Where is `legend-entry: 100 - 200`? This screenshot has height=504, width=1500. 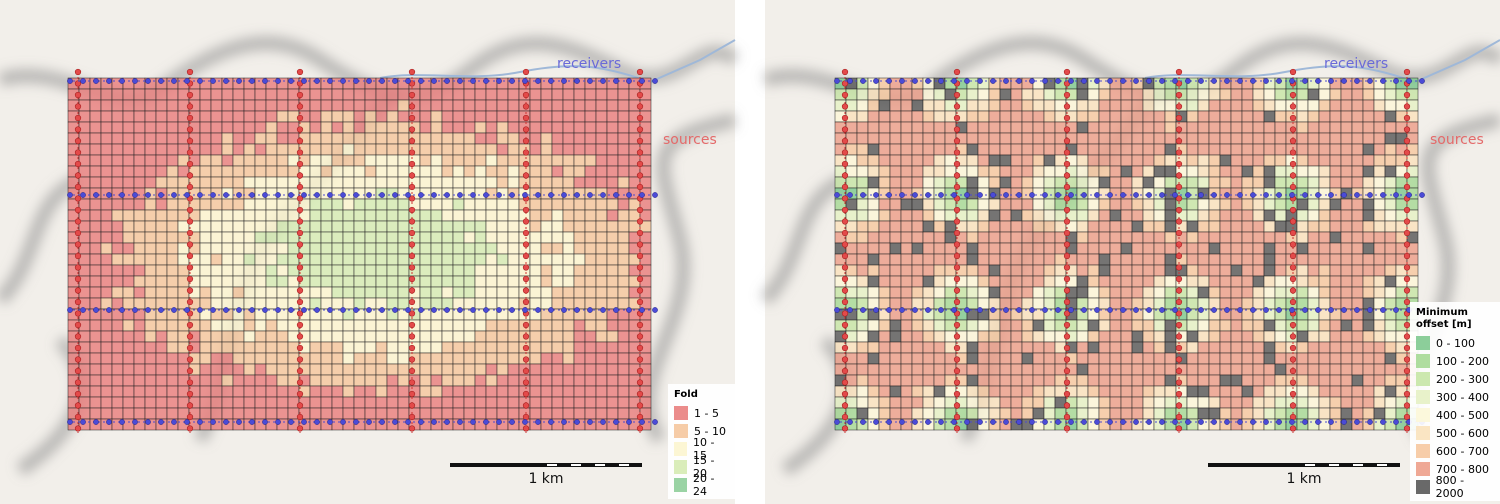 legend-entry: 100 - 200 is located at coordinates (1455, 361).